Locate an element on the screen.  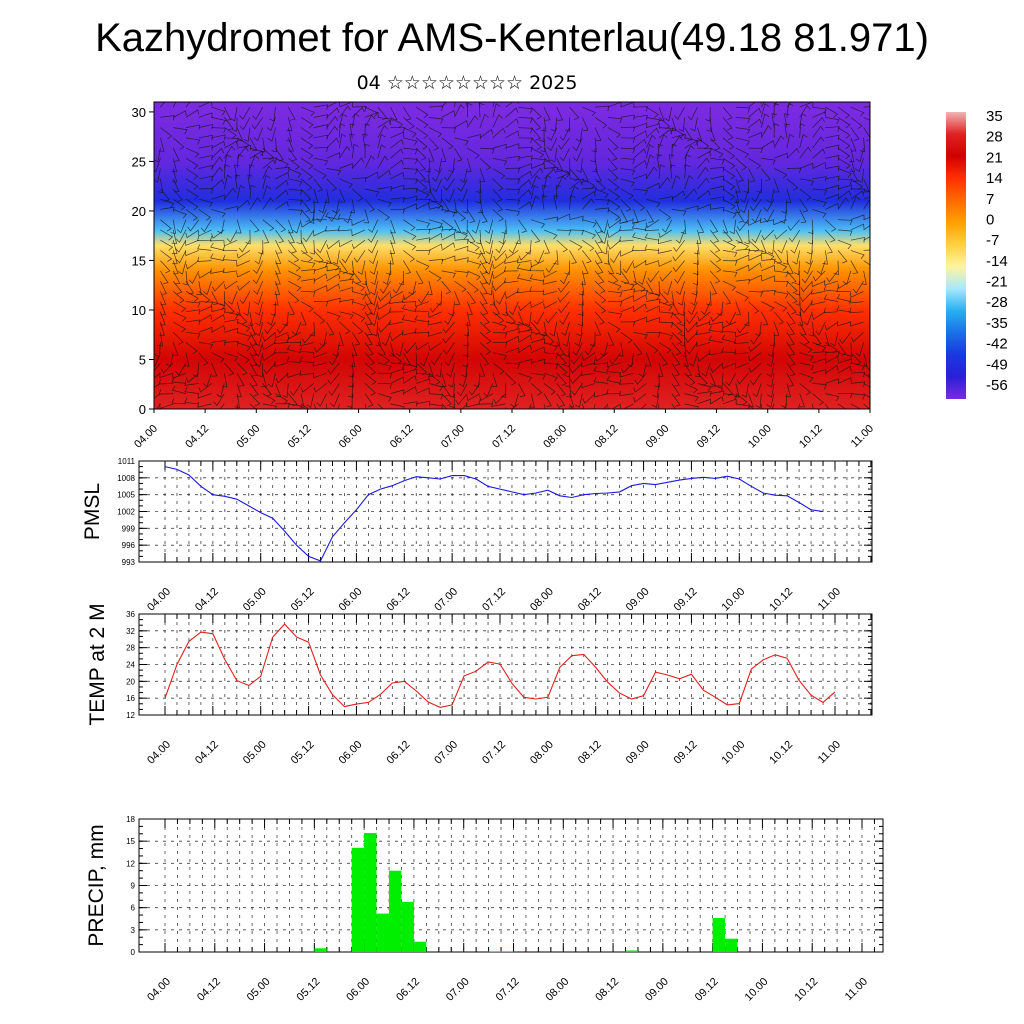
x-tick-label: 04.00 is located at coordinates (159, 600).